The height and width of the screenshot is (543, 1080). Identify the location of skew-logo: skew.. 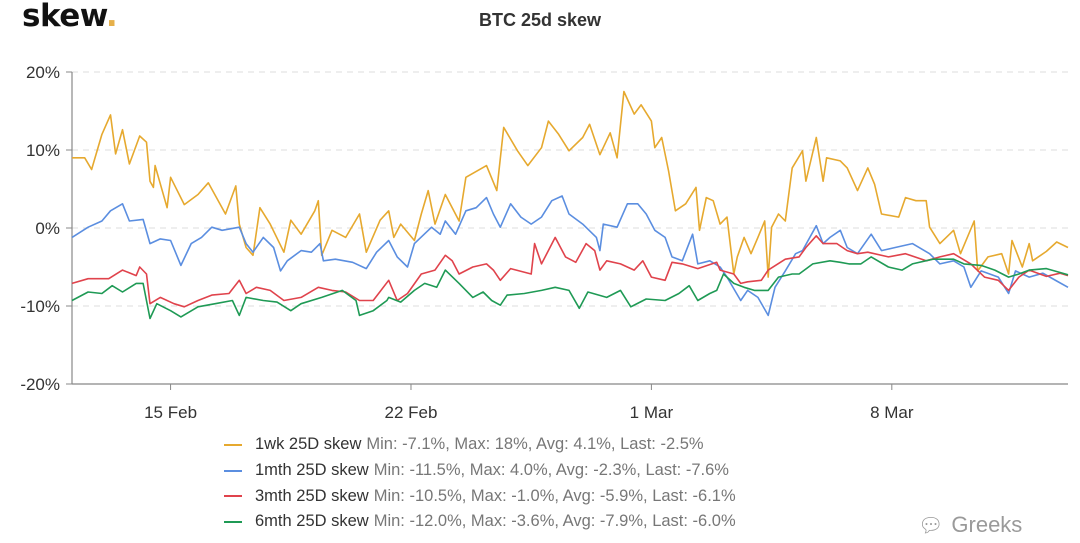
(70, 17).